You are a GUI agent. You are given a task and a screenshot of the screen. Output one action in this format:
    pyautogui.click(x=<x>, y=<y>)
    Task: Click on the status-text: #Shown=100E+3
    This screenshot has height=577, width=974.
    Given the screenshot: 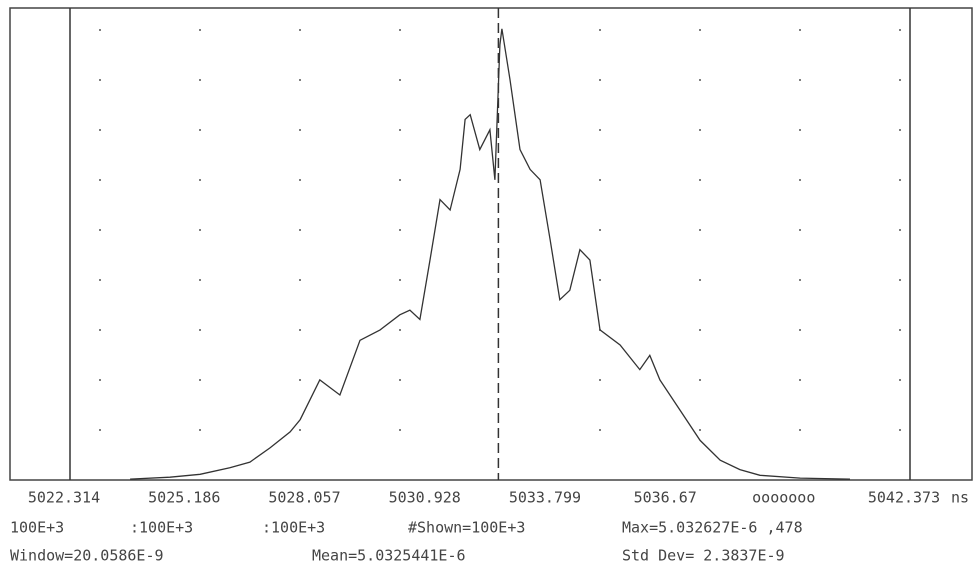 What is the action you would take?
    pyautogui.click(x=466, y=528)
    